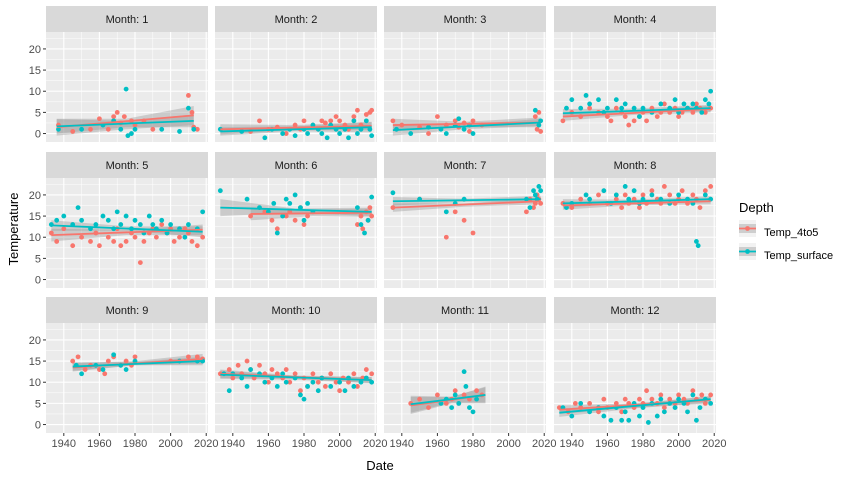  I want to click on panel-11-x-tick-label-1960: 1960, so click(437, 444).